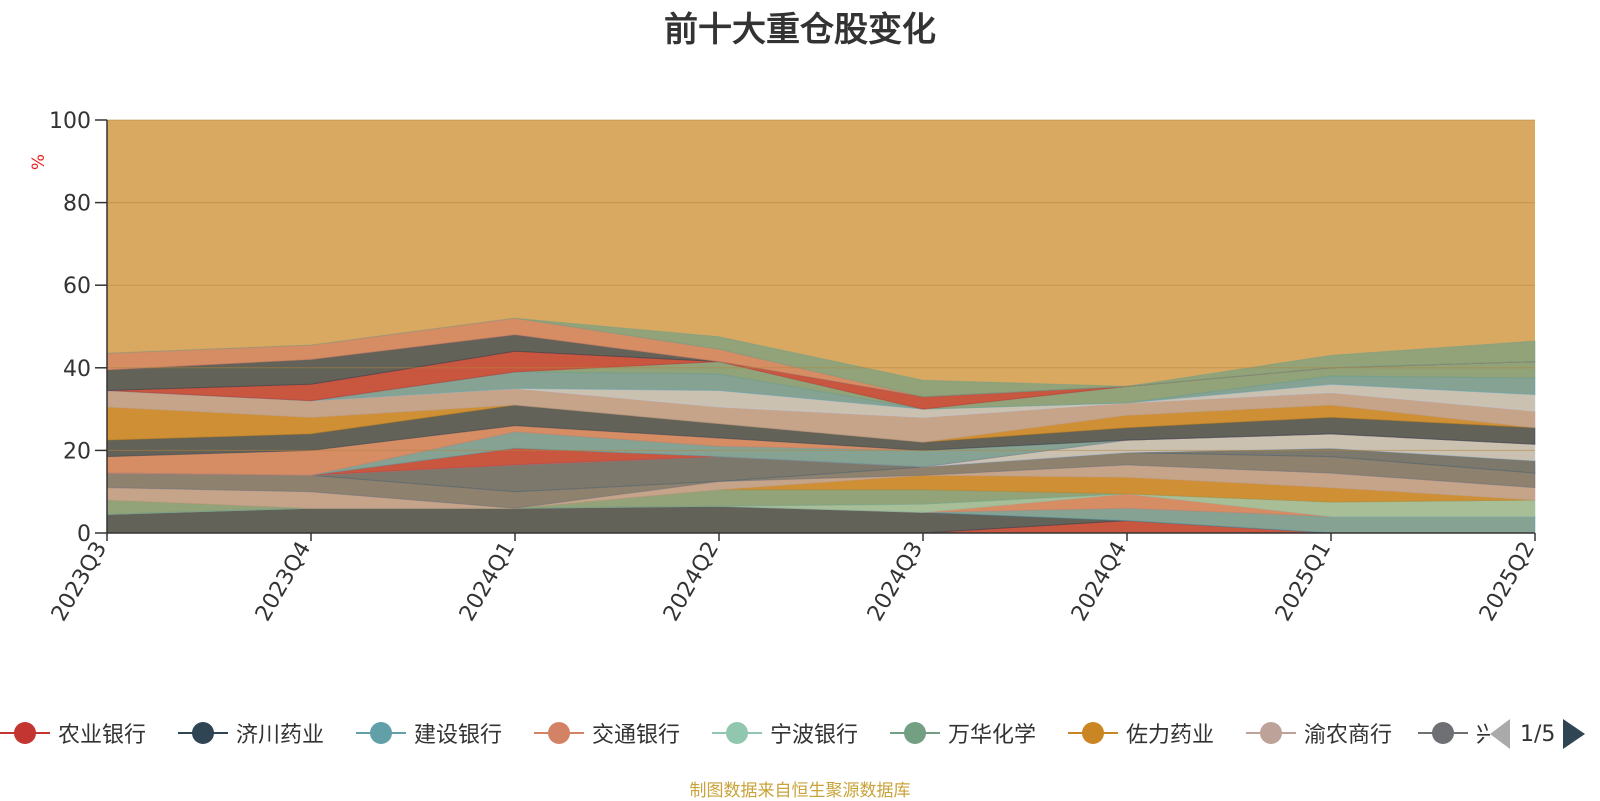 The height and width of the screenshot is (801, 1600). I want to click on y-tick-label: 100, so click(70, 121).